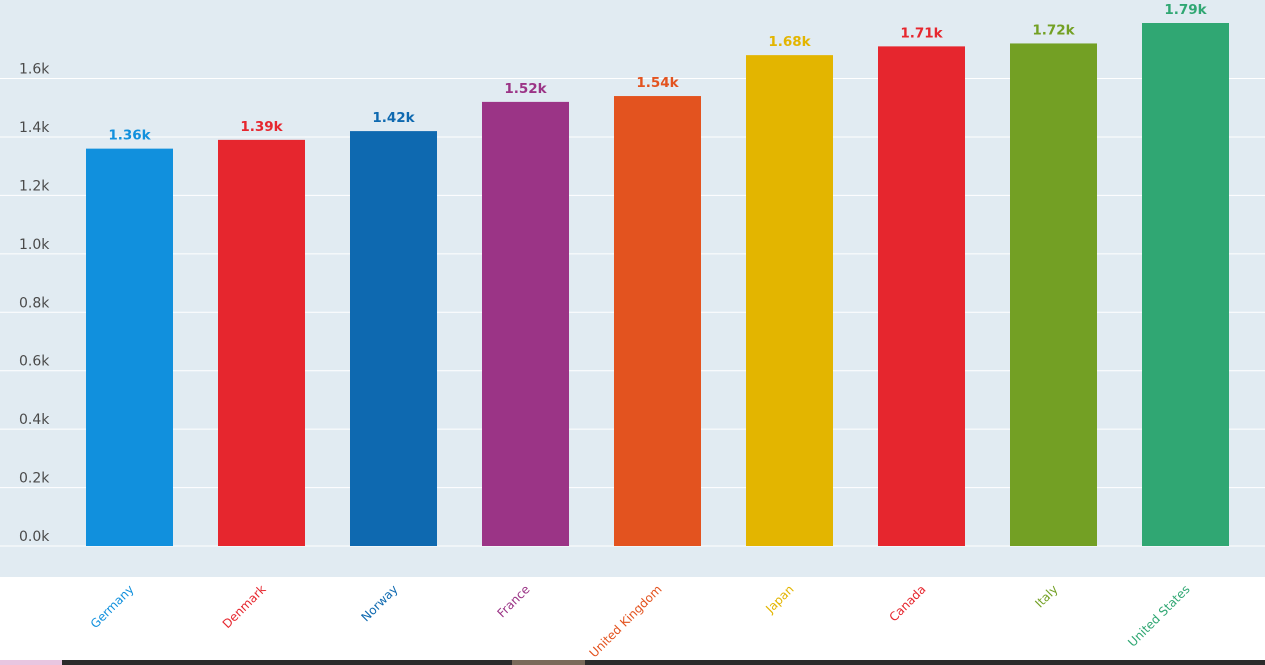 This screenshot has height=665, width=1265. Describe the element at coordinates (34, 245) in the screenshot. I see `y-tick-label: 1.0k` at that location.